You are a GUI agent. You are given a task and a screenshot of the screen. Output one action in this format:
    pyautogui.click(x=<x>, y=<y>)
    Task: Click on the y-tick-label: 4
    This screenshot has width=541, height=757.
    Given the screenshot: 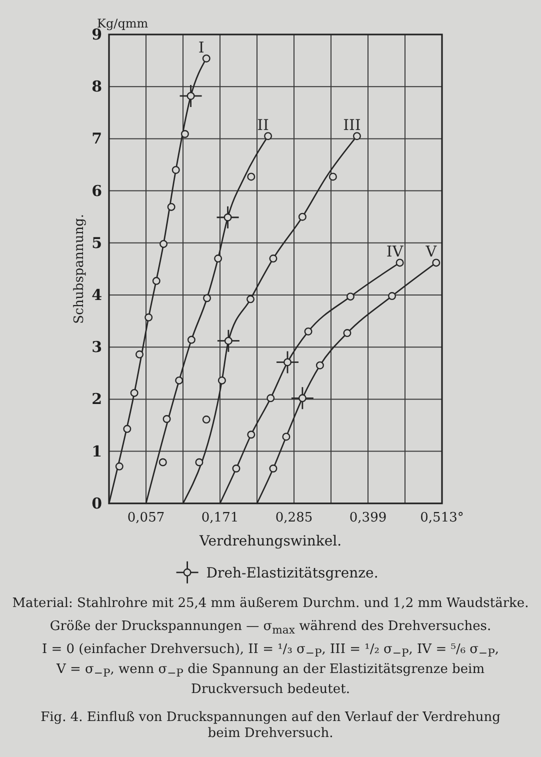 What is the action you would take?
    pyautogui.click(x=97, y=295)
    